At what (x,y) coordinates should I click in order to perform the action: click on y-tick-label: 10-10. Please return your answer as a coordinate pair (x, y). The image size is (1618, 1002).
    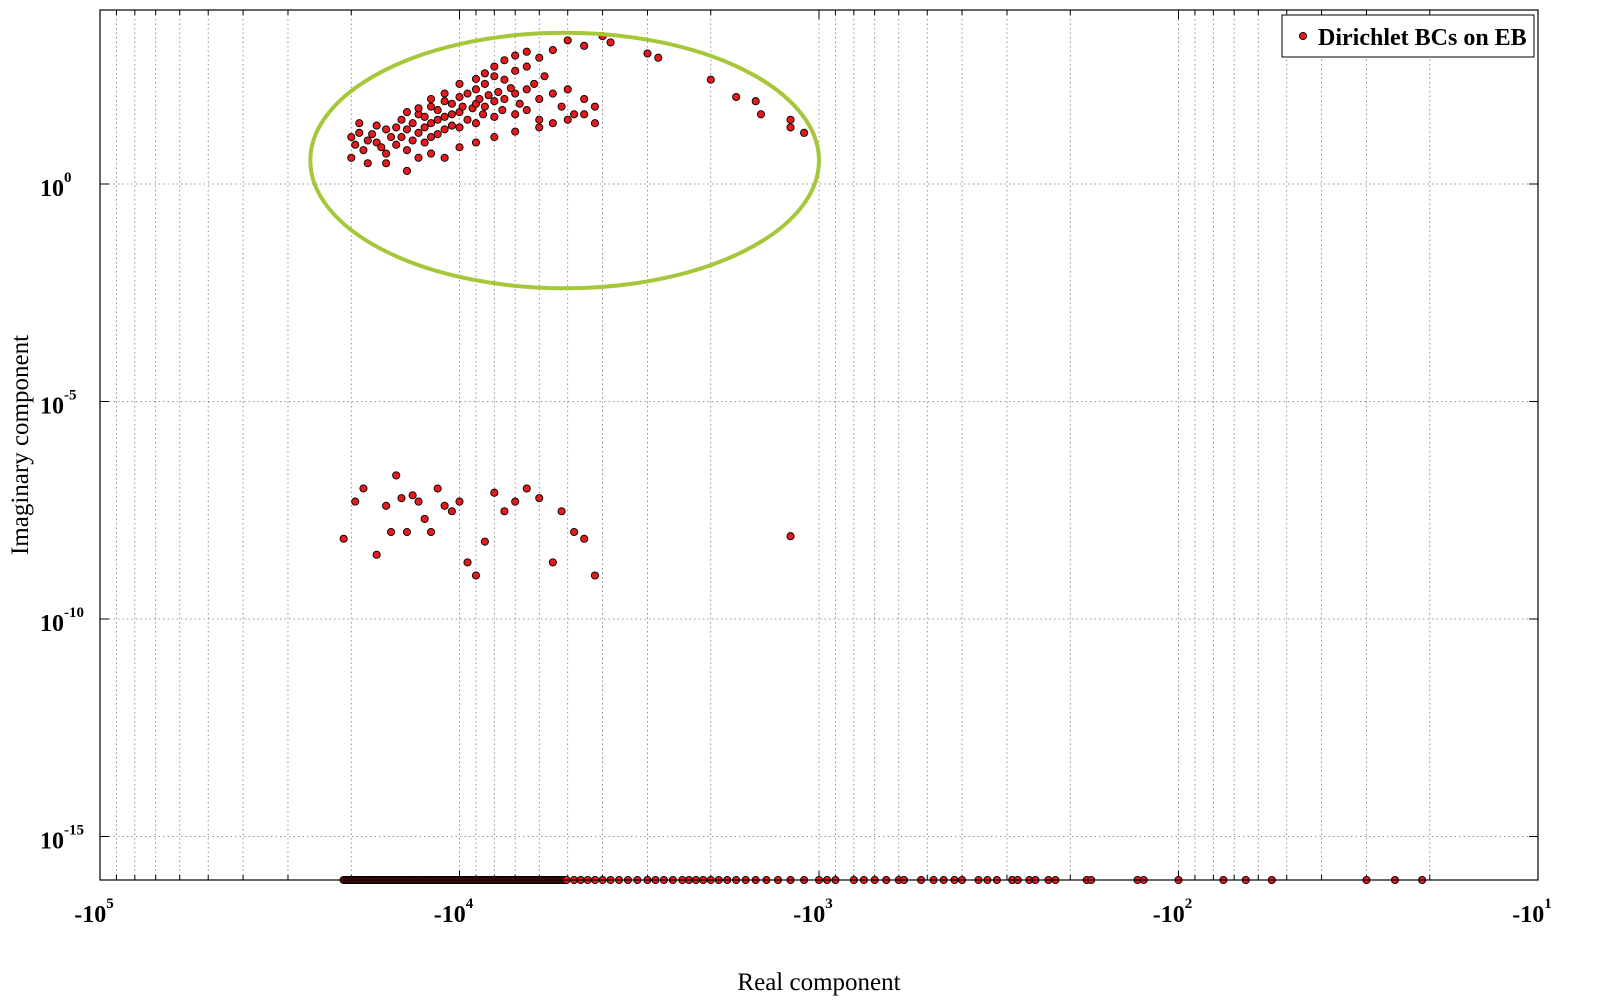
    Looking at the image, I should click on (62, 621).